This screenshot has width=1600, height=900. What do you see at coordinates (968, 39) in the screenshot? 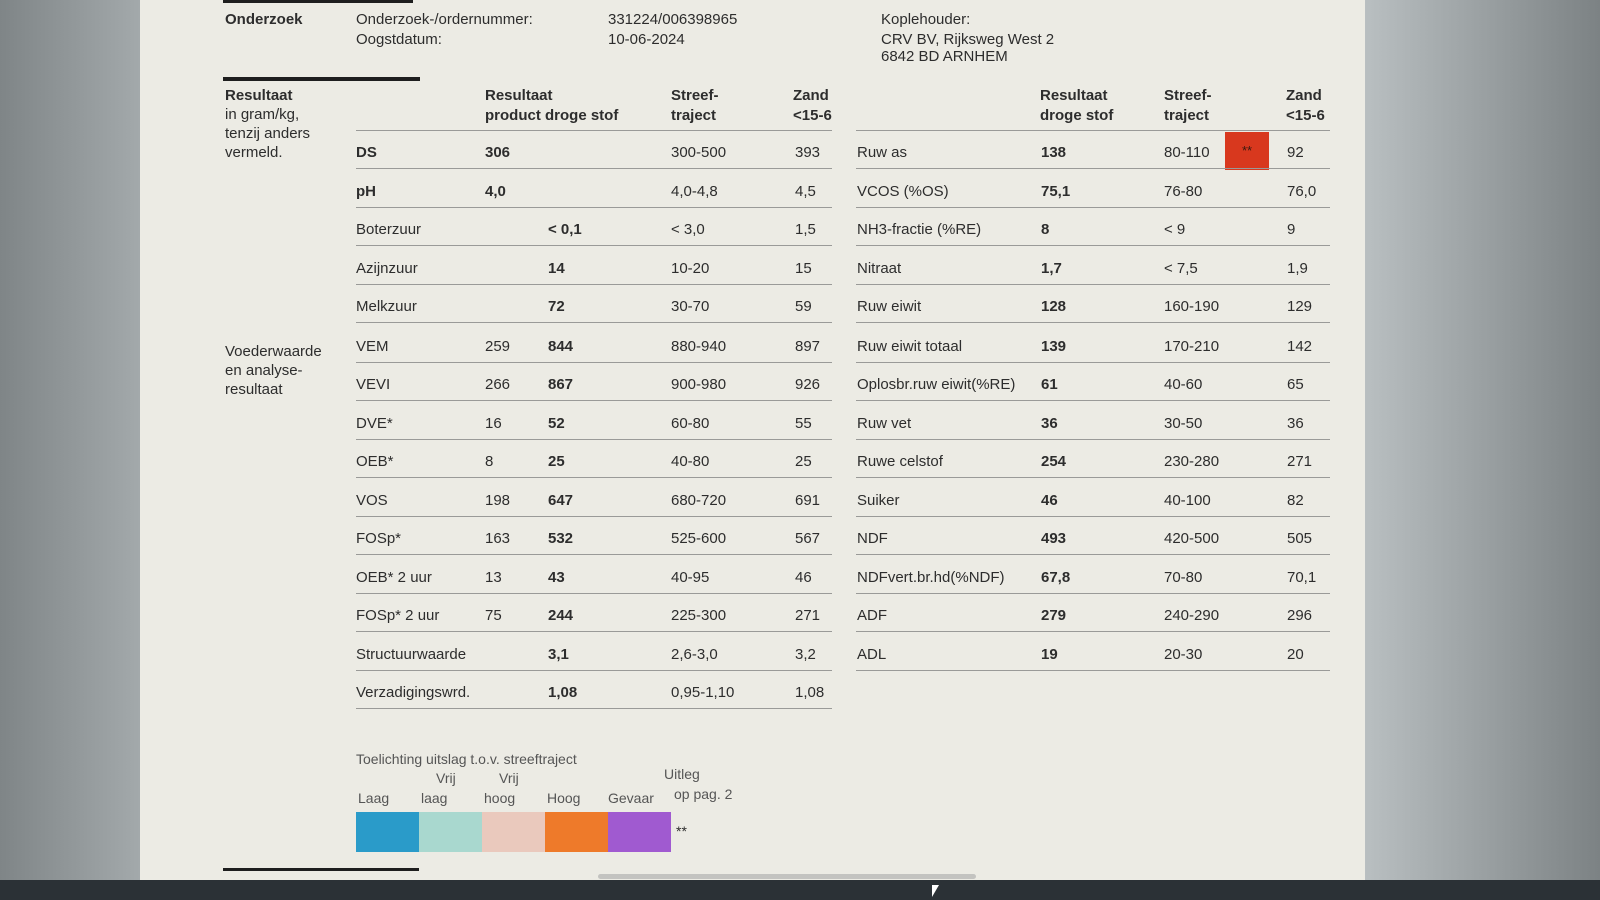
I see `client-address-line1: CRV BV, Rijksweg West 2` at bounding box center [968, 39].